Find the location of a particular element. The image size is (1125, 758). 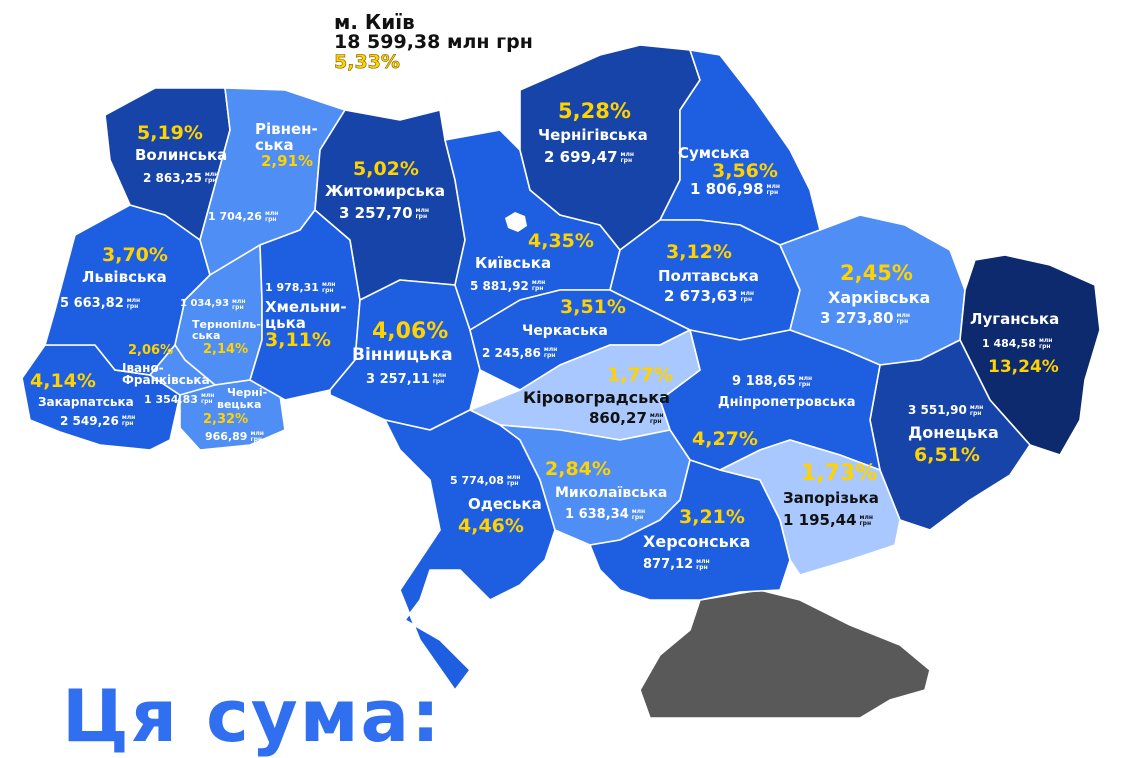

zhytomyrska-label: 5,02% Житомирська 3 257,70 млн грн is located at coordinates (385, 190).